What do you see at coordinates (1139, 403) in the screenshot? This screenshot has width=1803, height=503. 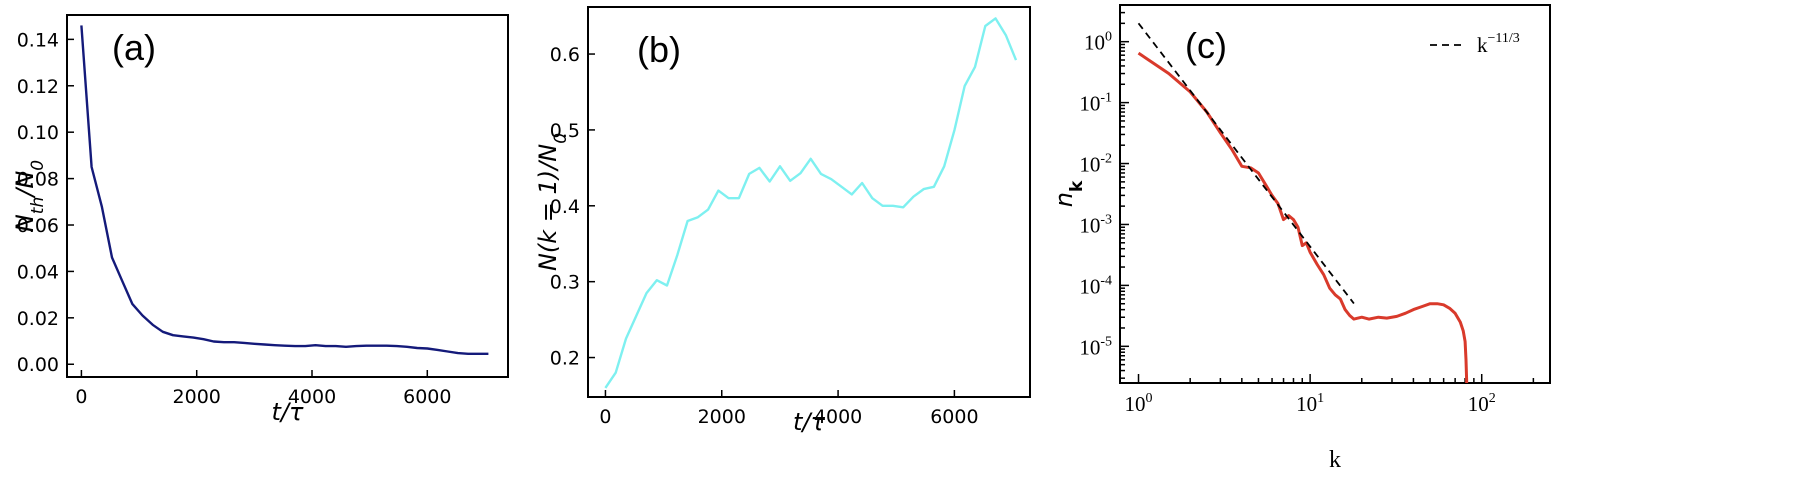 I see `x-tick-label: 10⁰` at bounding box center [1139, 403].